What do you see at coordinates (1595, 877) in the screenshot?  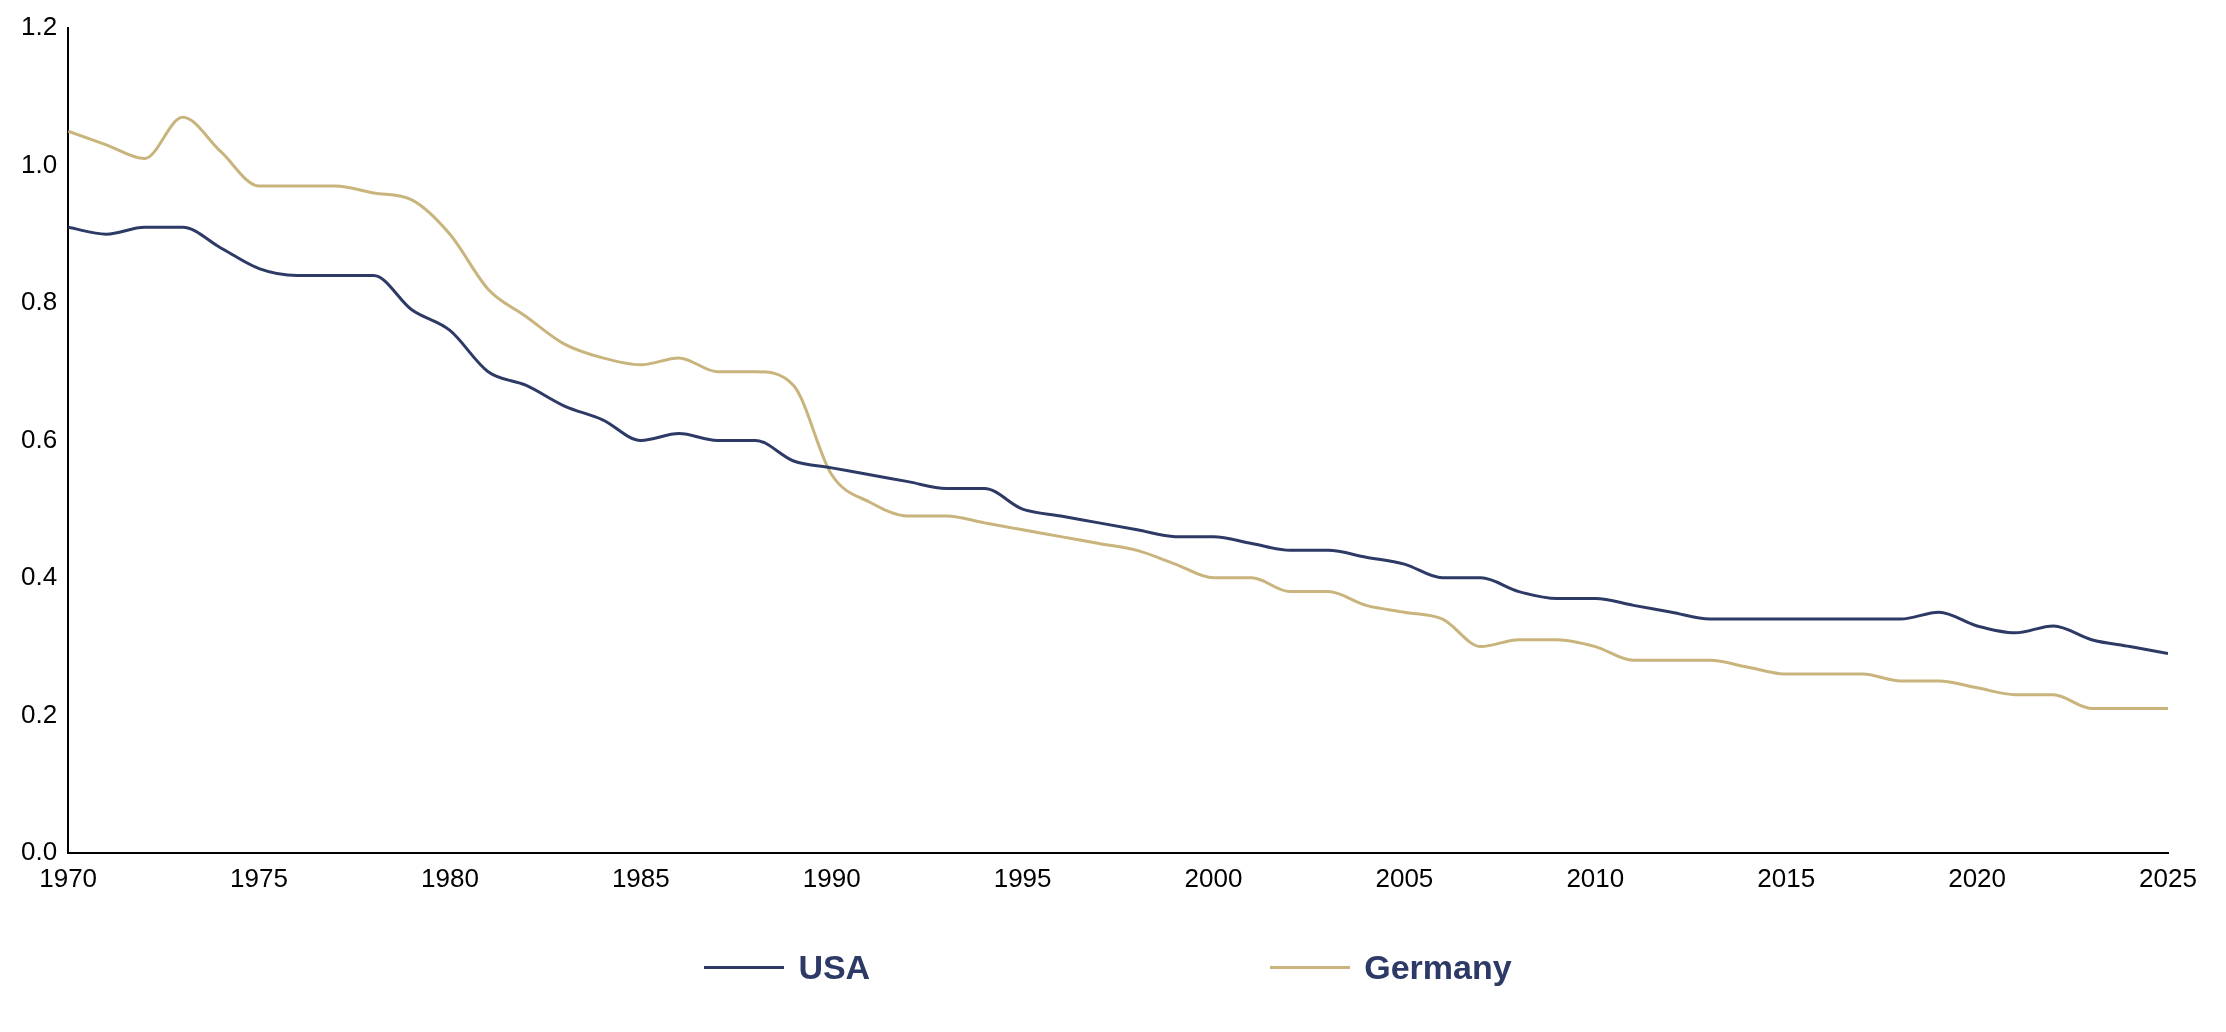 I see `x-tick-label: 2010` at bounding box center [1595, 877].